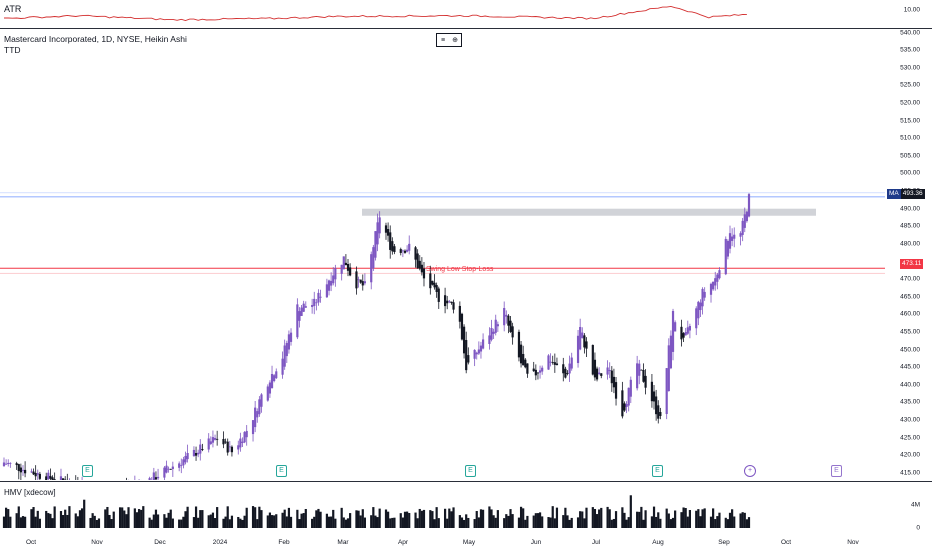 Image resolution: width=932 pixels, height=550 pixels. Describe the element at coordinates (466, 14) in the screenshot. I see `atr-pane: ATR 10.00` at that location.